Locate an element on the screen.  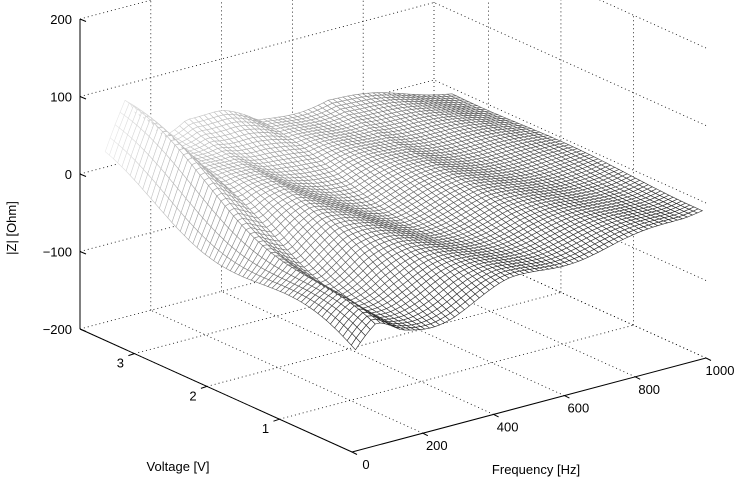
y-axis-label: Voltage [V] is located at coordinates (178, 466).